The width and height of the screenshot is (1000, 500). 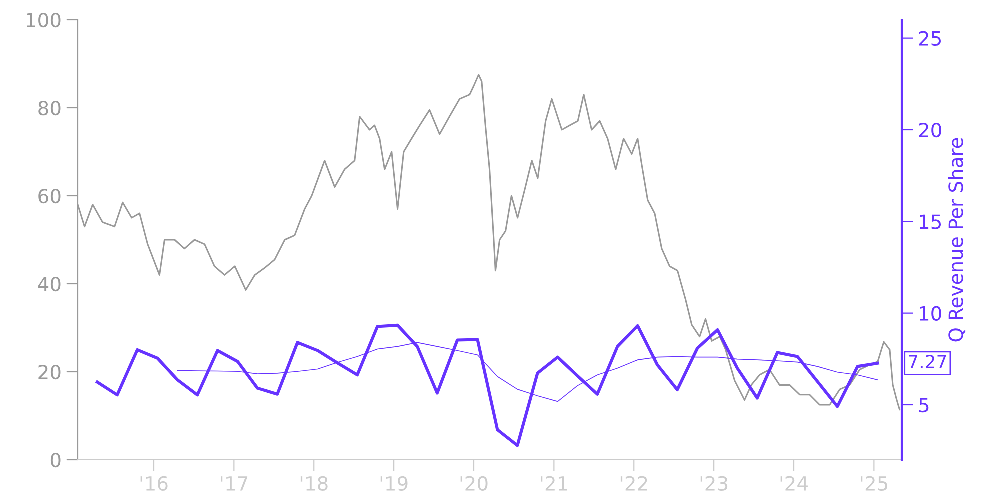 What do you see at coordinates (49, 372) in the screenshot?
I see `y-tick-label: 20` at bounding box center [49, 372].